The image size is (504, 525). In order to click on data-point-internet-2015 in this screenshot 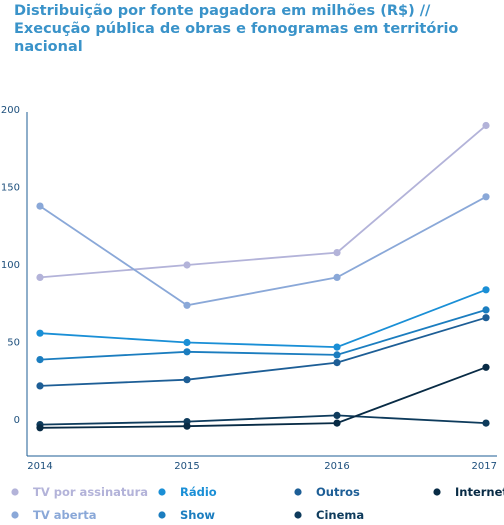, I will do `click(187, 426)`.